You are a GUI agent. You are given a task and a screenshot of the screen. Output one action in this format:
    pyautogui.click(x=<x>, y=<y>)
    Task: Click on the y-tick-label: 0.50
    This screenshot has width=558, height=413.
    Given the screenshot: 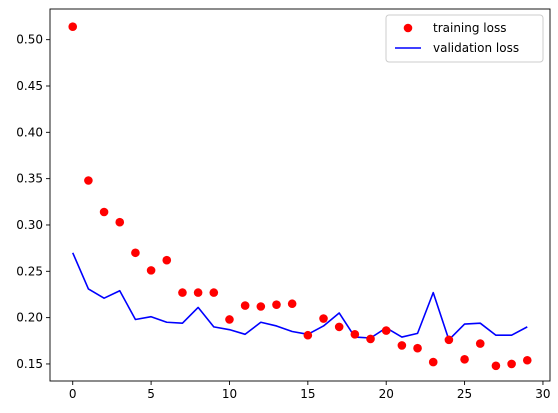 What is the action you would take?
    pyautogui.click(x=29, y=40)
    